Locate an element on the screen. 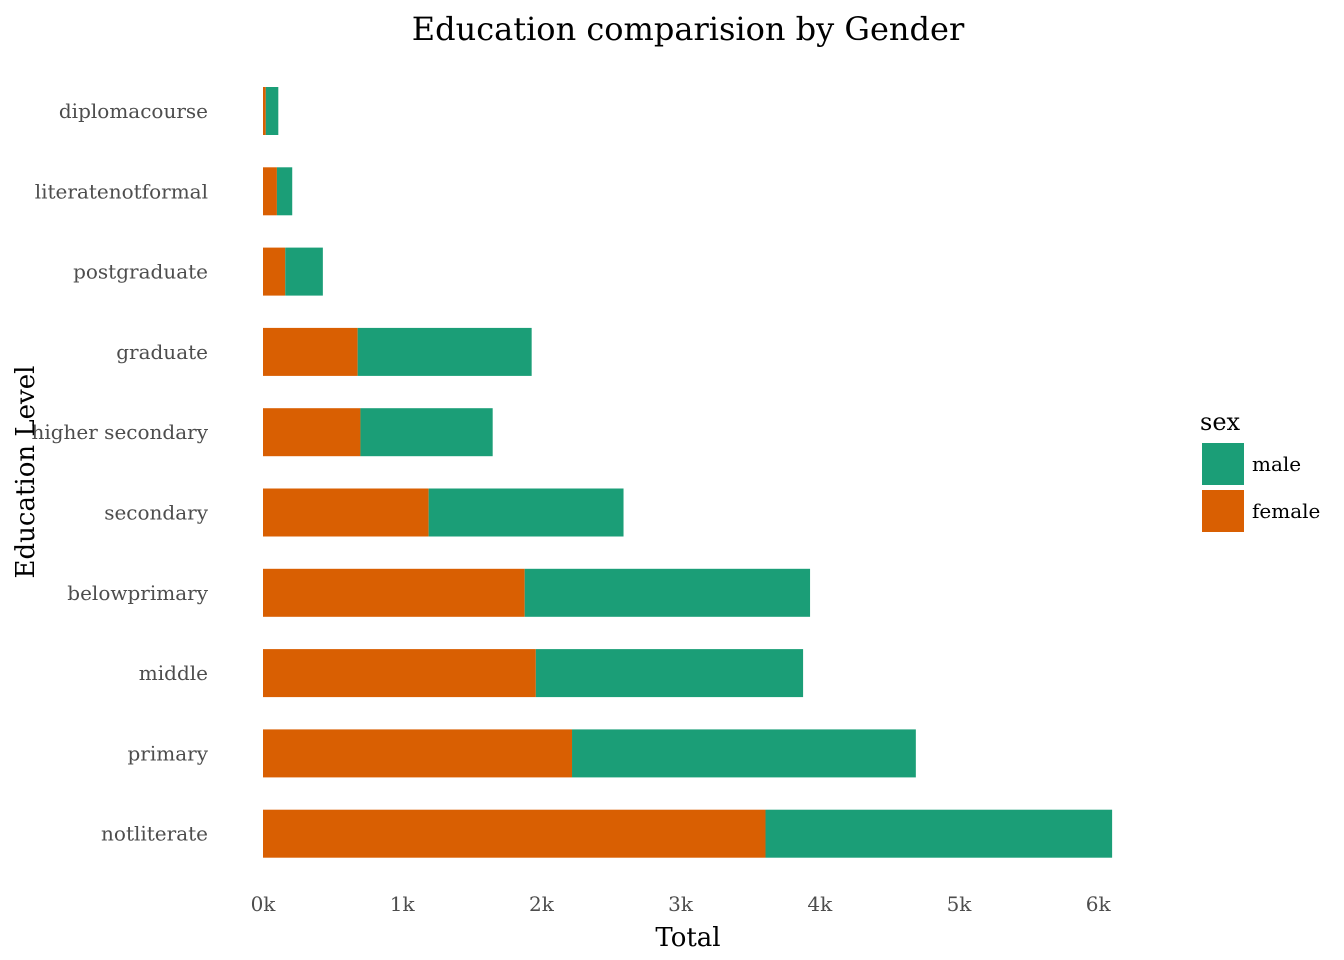 The width and height of the screenshot is (1344, 960). x-axis-tick-labels: 0k 1k 2k 3k 4k 5k 6k is located at coordinates (681, 904).